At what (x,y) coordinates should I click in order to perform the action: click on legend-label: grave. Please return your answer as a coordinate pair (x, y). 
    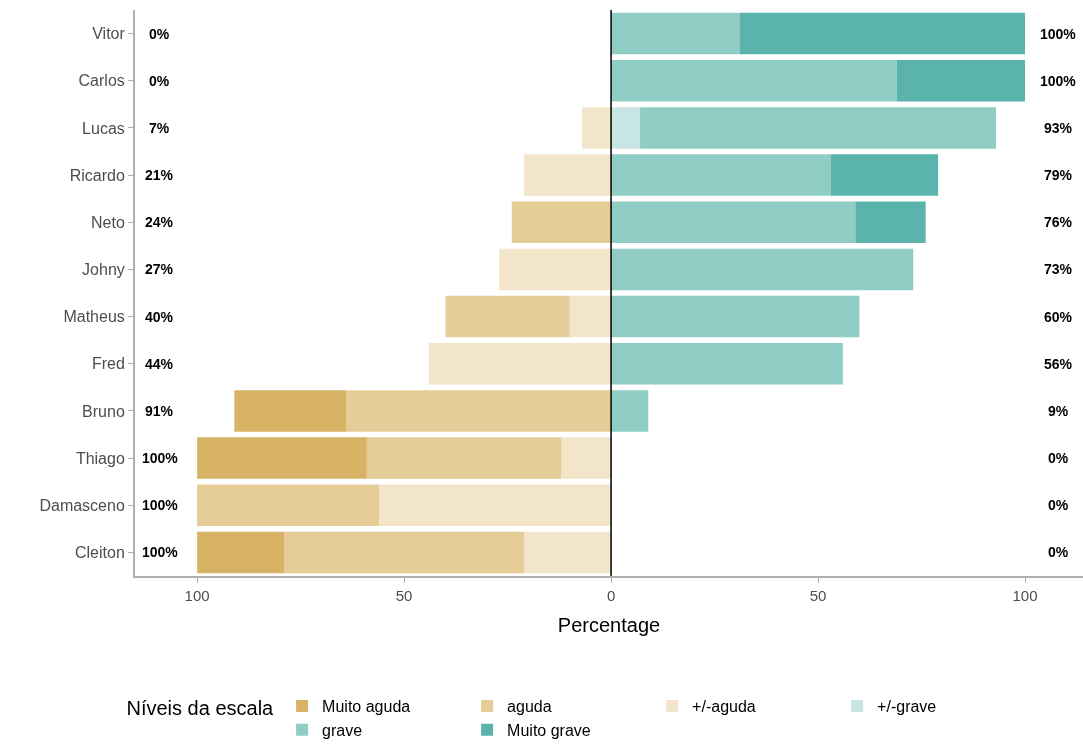
    Looking at the image, I should click on (342, 730).